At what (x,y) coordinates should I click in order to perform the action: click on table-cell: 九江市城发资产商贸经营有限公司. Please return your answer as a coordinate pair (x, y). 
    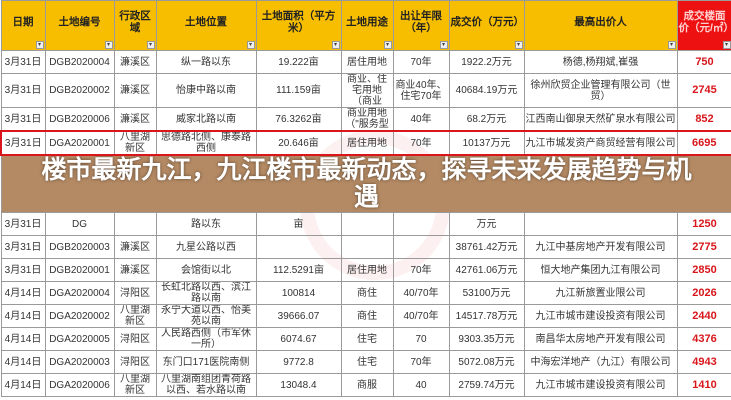
    Looking at the image, I should click on (600, 143).